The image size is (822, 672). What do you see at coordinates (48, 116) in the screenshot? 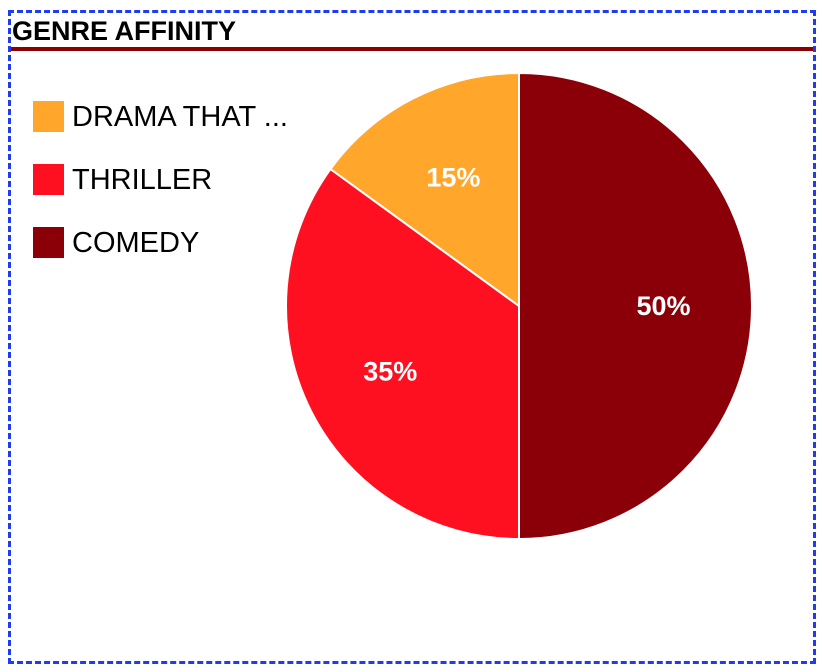
I see `legend-swatch-drama` at bounding box center [48, 116].